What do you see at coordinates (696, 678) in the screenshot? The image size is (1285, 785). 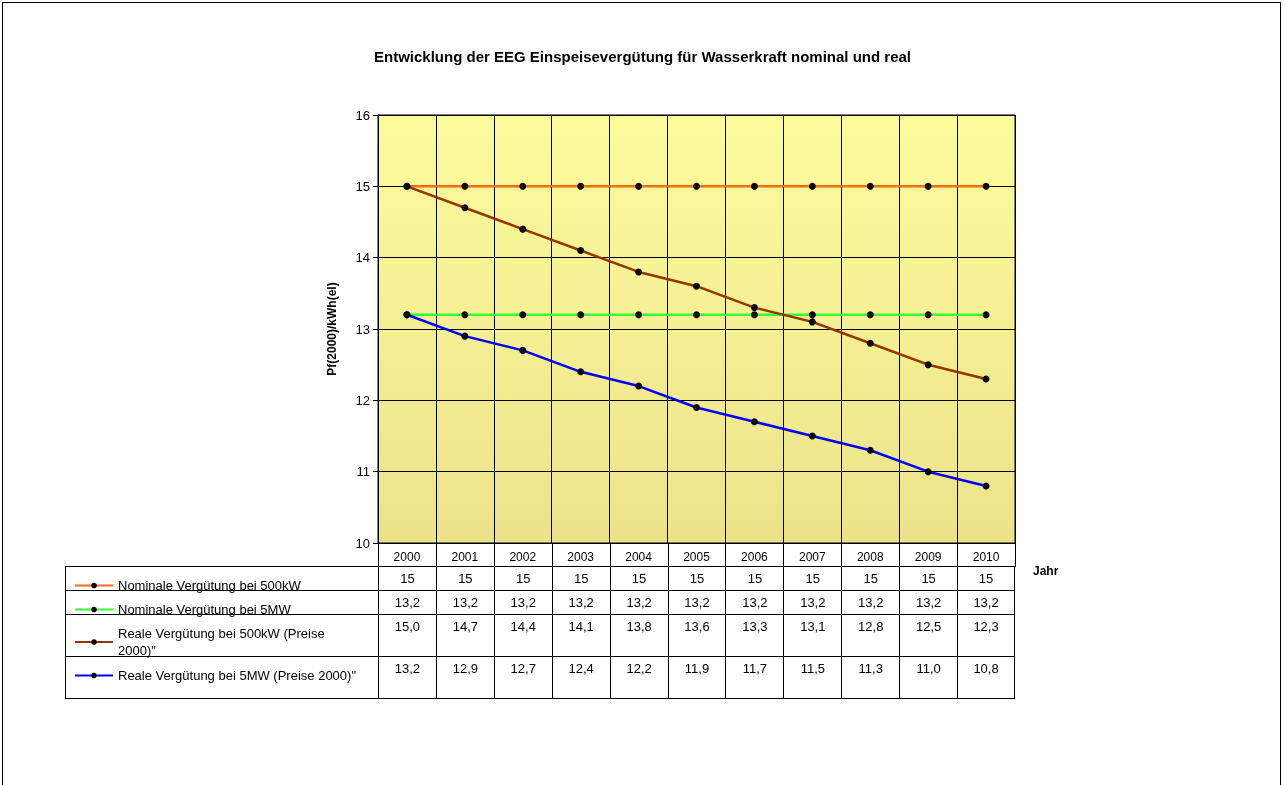 I see `data-label: 11,9` at bounding box center [696, 678].